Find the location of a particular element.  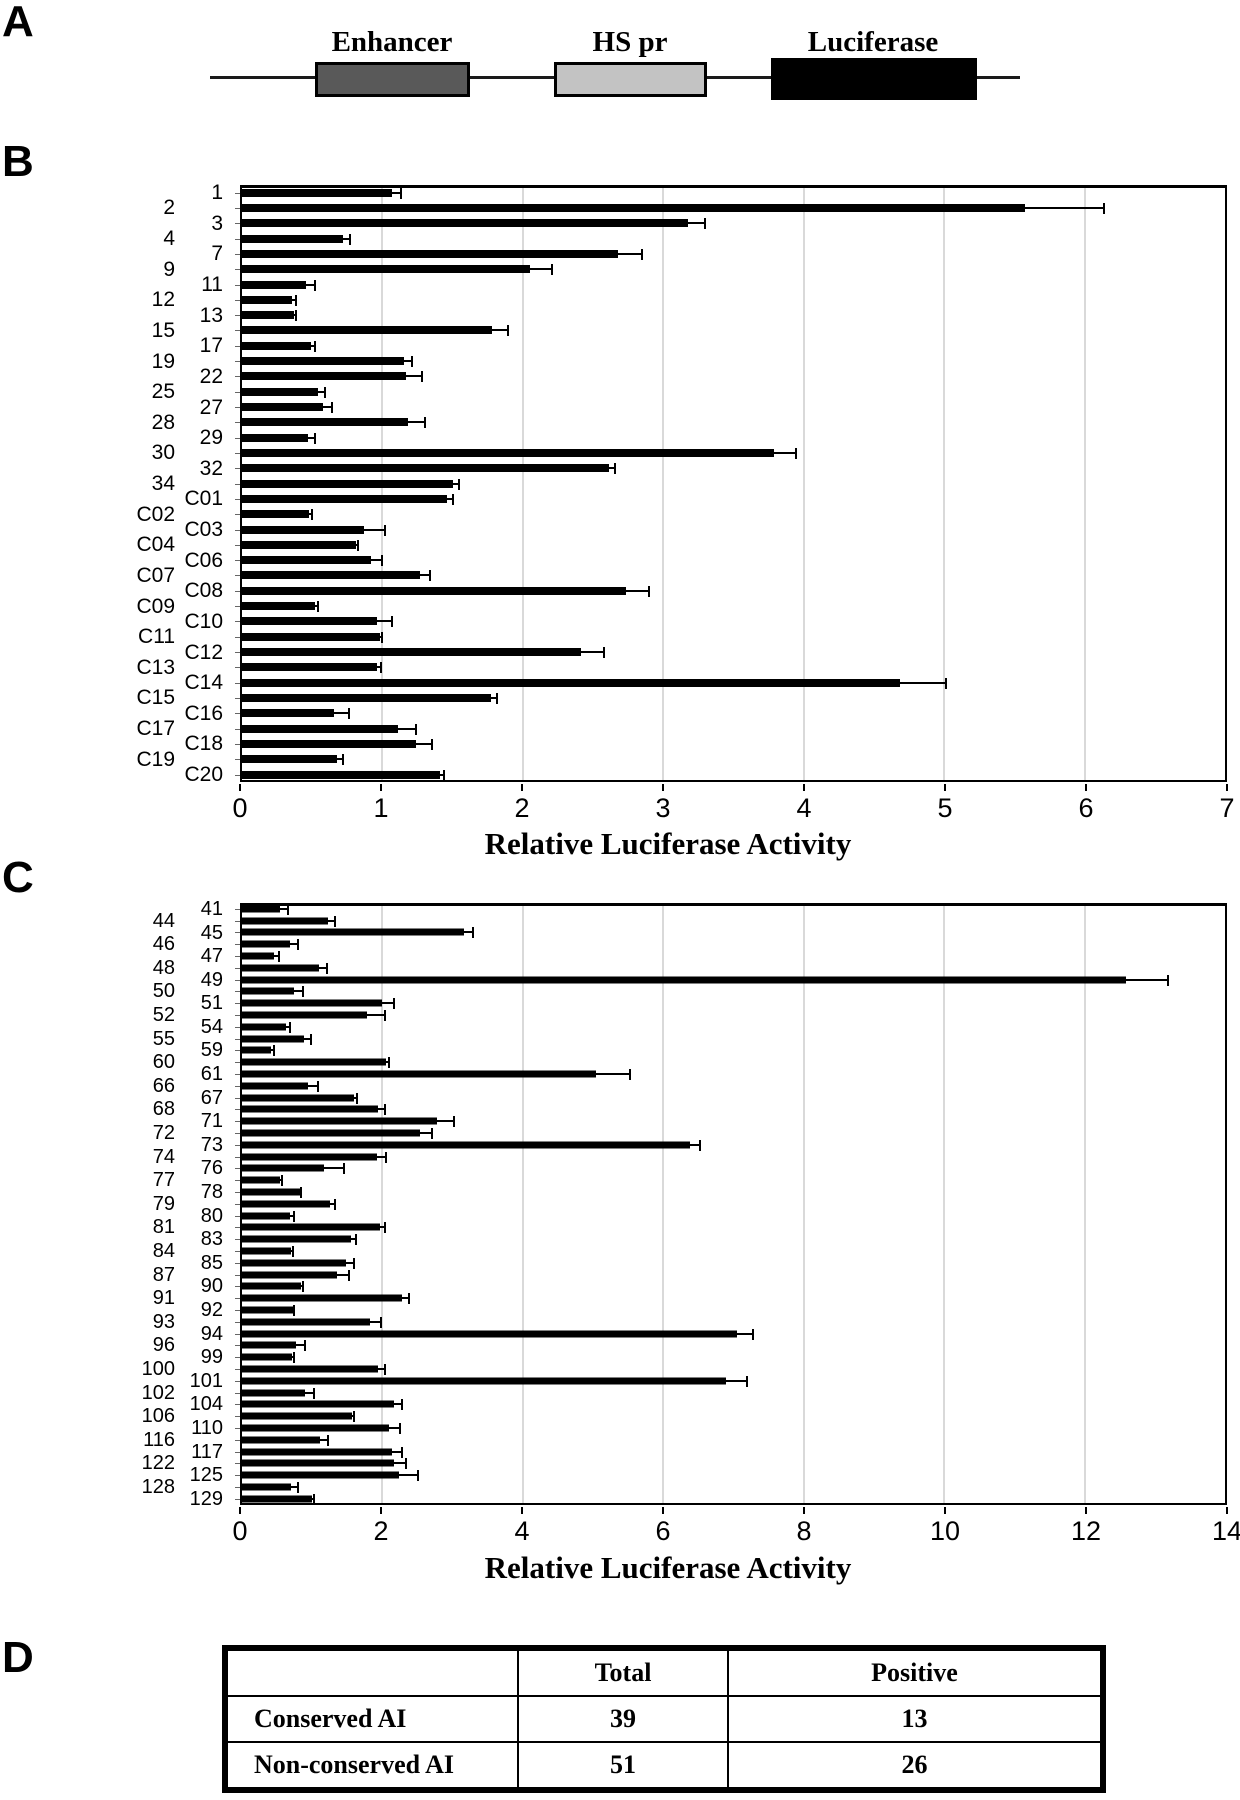

bar-row: 22 is located at coordinates (678, 376).